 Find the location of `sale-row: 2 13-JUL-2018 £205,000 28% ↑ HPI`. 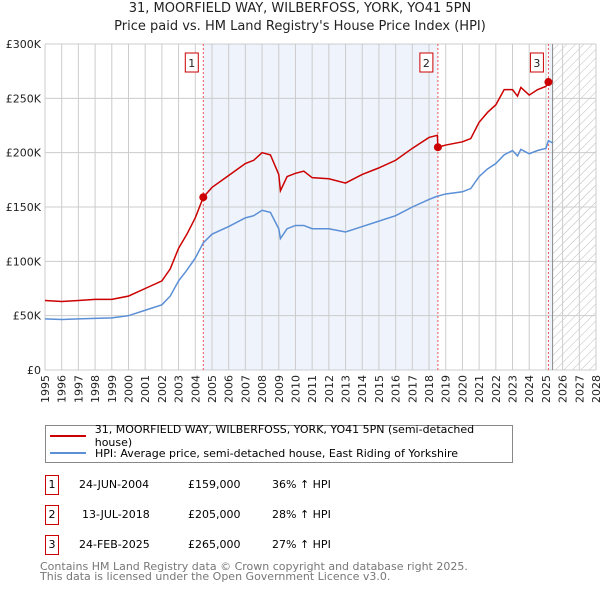

sale-row: 2 13-JUL-2018 £205,000 28% ↑ HPI is located at coordinates (245, 515).